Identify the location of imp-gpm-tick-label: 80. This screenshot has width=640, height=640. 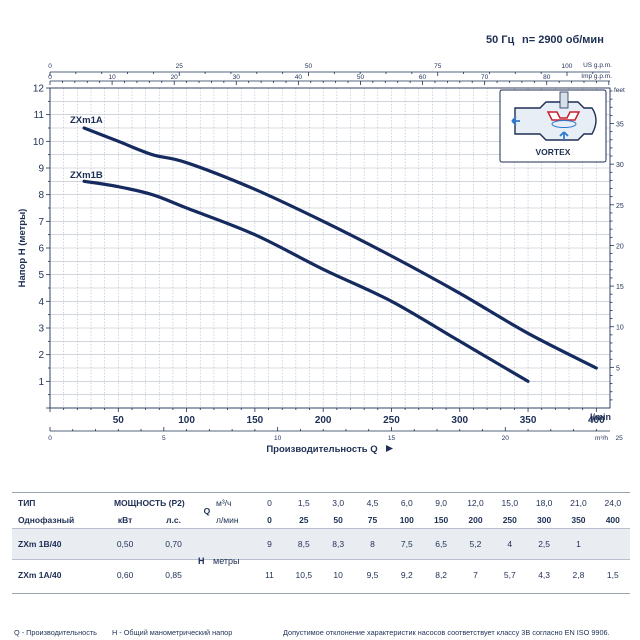
(547, 77).